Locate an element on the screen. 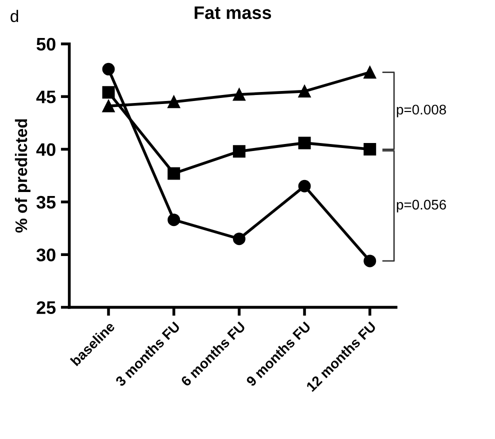  y-tick-label: 45 is located at coordinates (46, 97).